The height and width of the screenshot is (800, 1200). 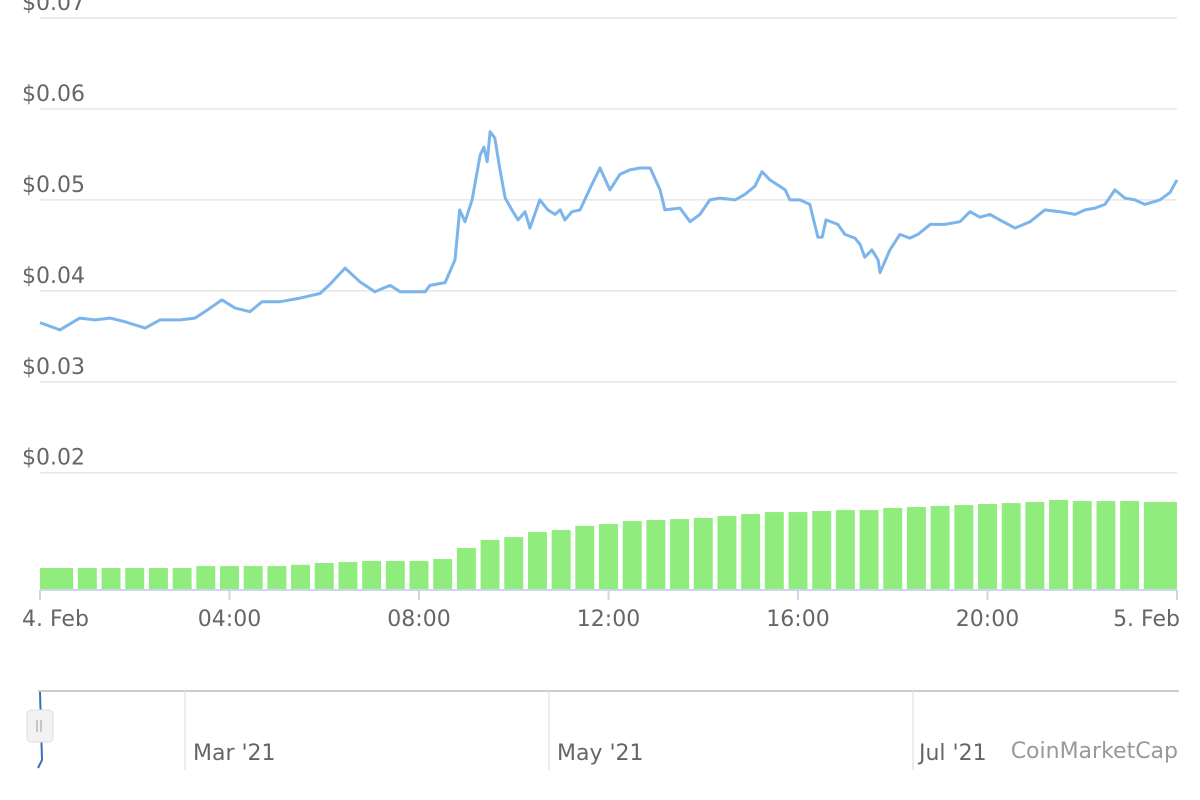 I want to click on y-tick-label: $0.04, so click(x=53, y=276).